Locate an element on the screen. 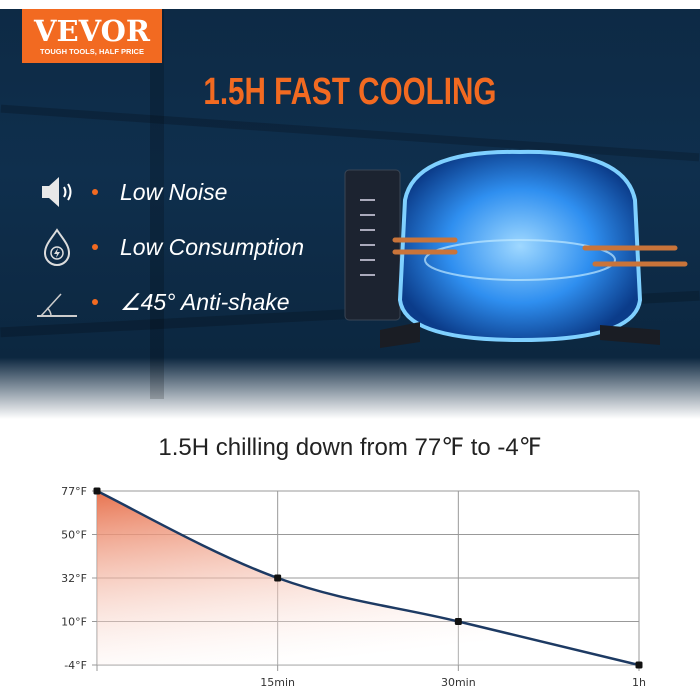  feature-low-consumption: Low Consumption is located at coordinates (169, 247).